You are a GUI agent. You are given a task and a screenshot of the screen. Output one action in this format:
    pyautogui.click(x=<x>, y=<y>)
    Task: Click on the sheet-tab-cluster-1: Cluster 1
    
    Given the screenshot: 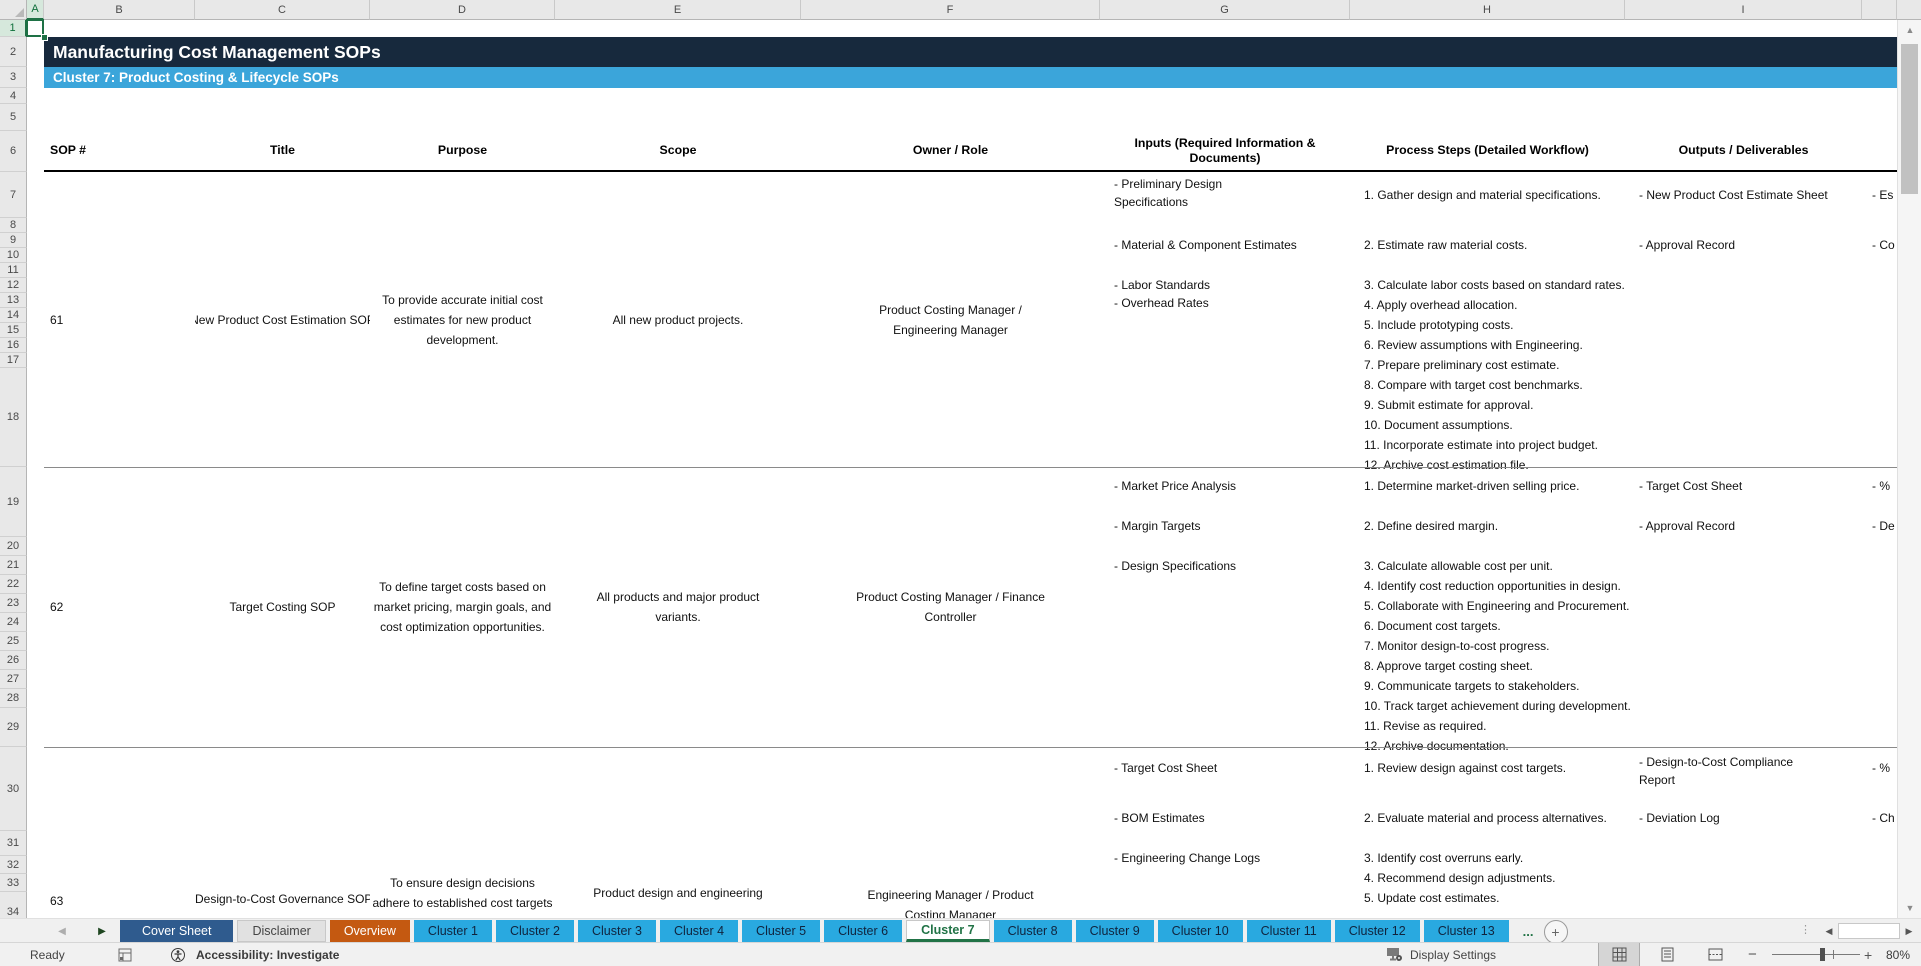 What is the action you would take?
    pyautogui.click(x=452, y=931)
    